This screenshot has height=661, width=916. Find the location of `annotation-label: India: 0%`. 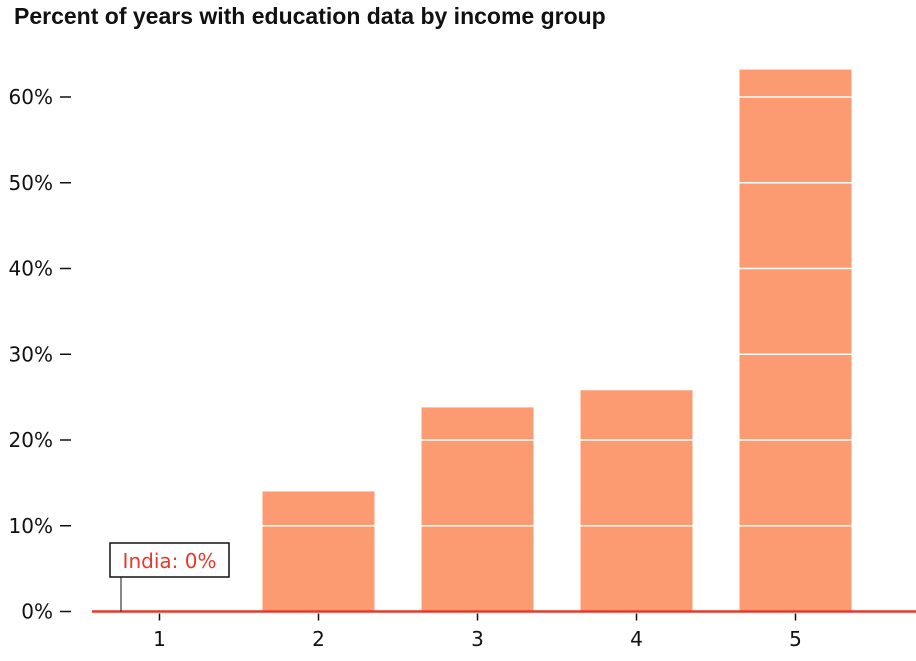

annotation-label: India: 0% is located at coordinates (170, 561).